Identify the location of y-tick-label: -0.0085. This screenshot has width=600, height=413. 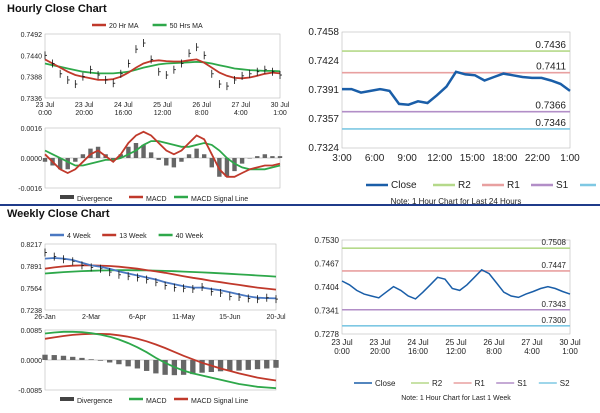
(30, 391).